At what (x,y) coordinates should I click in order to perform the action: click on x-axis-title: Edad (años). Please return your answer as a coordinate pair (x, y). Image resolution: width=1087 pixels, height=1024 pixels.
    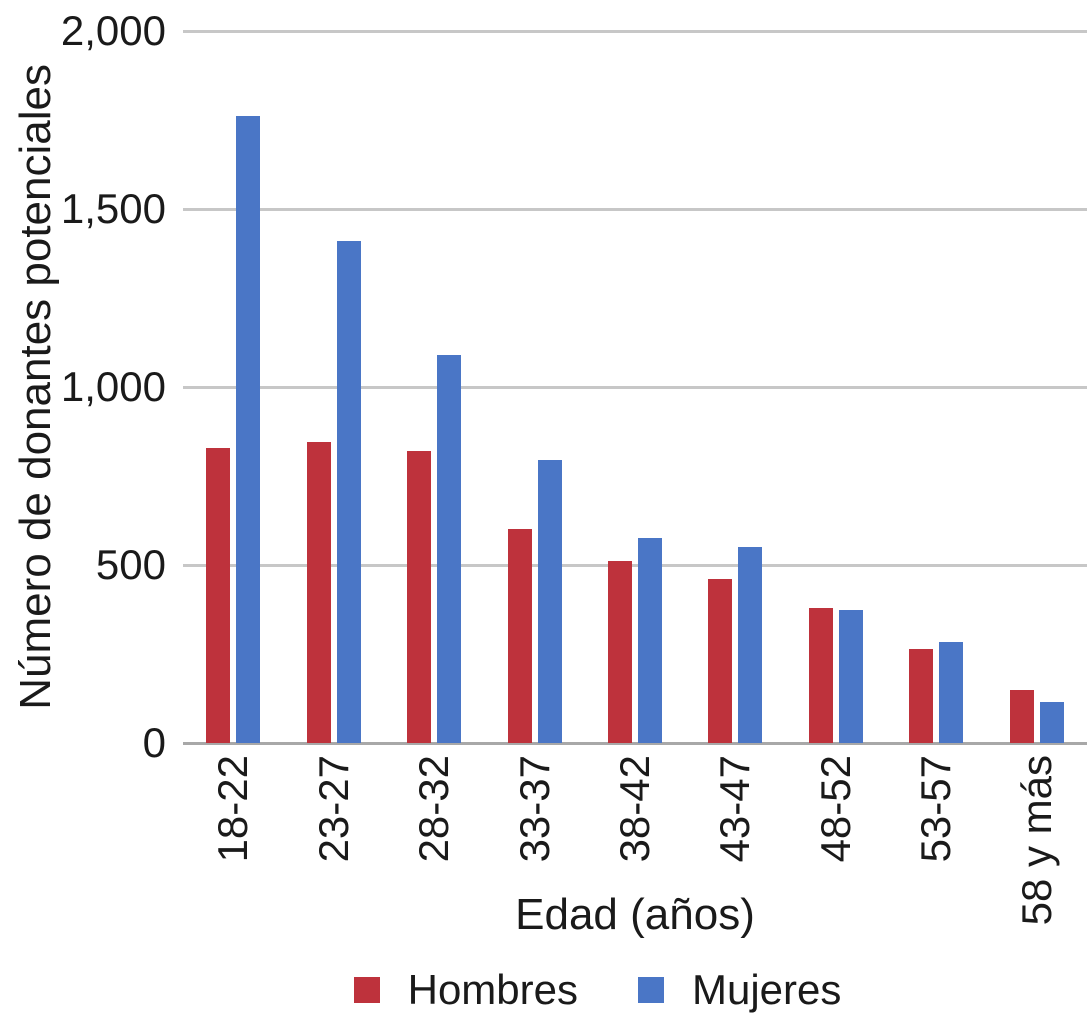
    Looking at the image, I should click on (635, 914).